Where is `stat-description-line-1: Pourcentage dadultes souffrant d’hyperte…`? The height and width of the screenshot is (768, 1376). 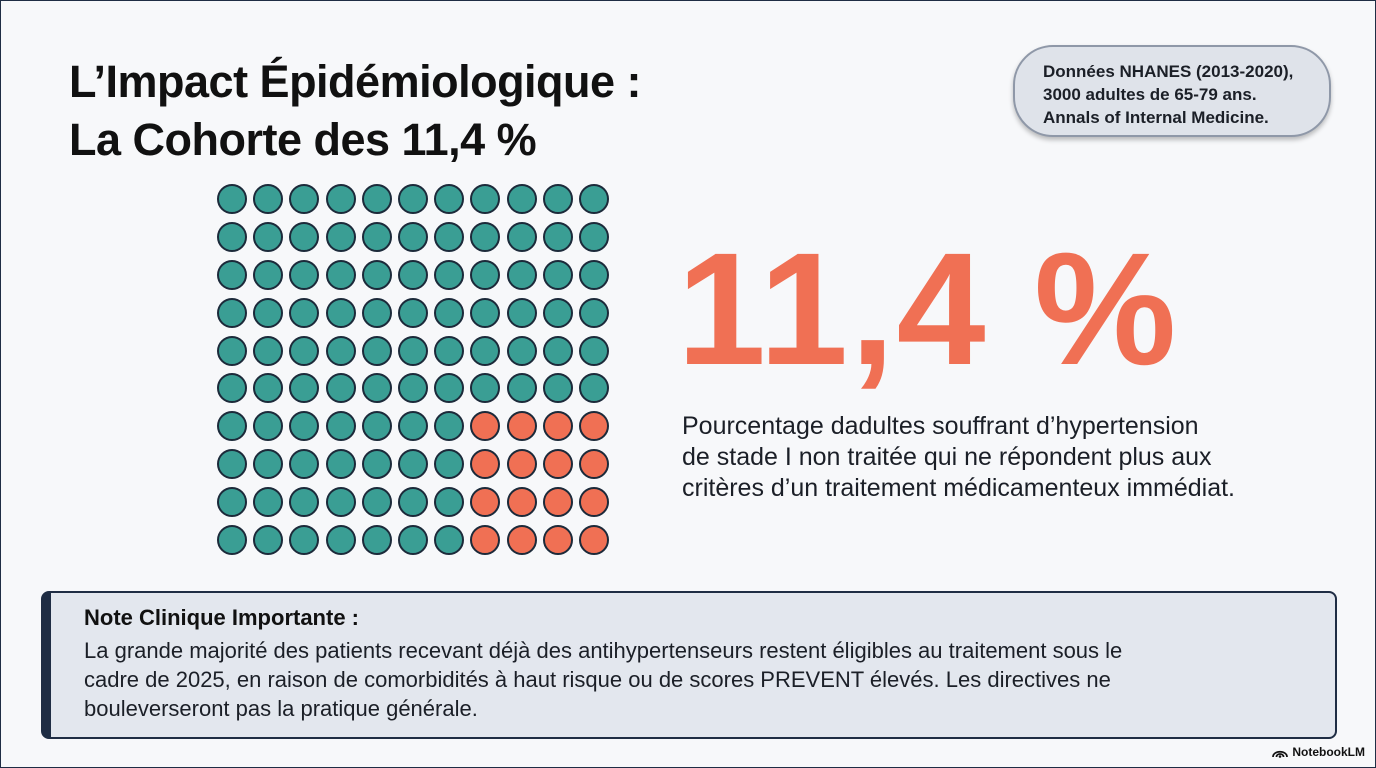
stat-description-line-1: Pourcentage dadultes souffrant d’hyperte… is located at coordinates (940, 426).